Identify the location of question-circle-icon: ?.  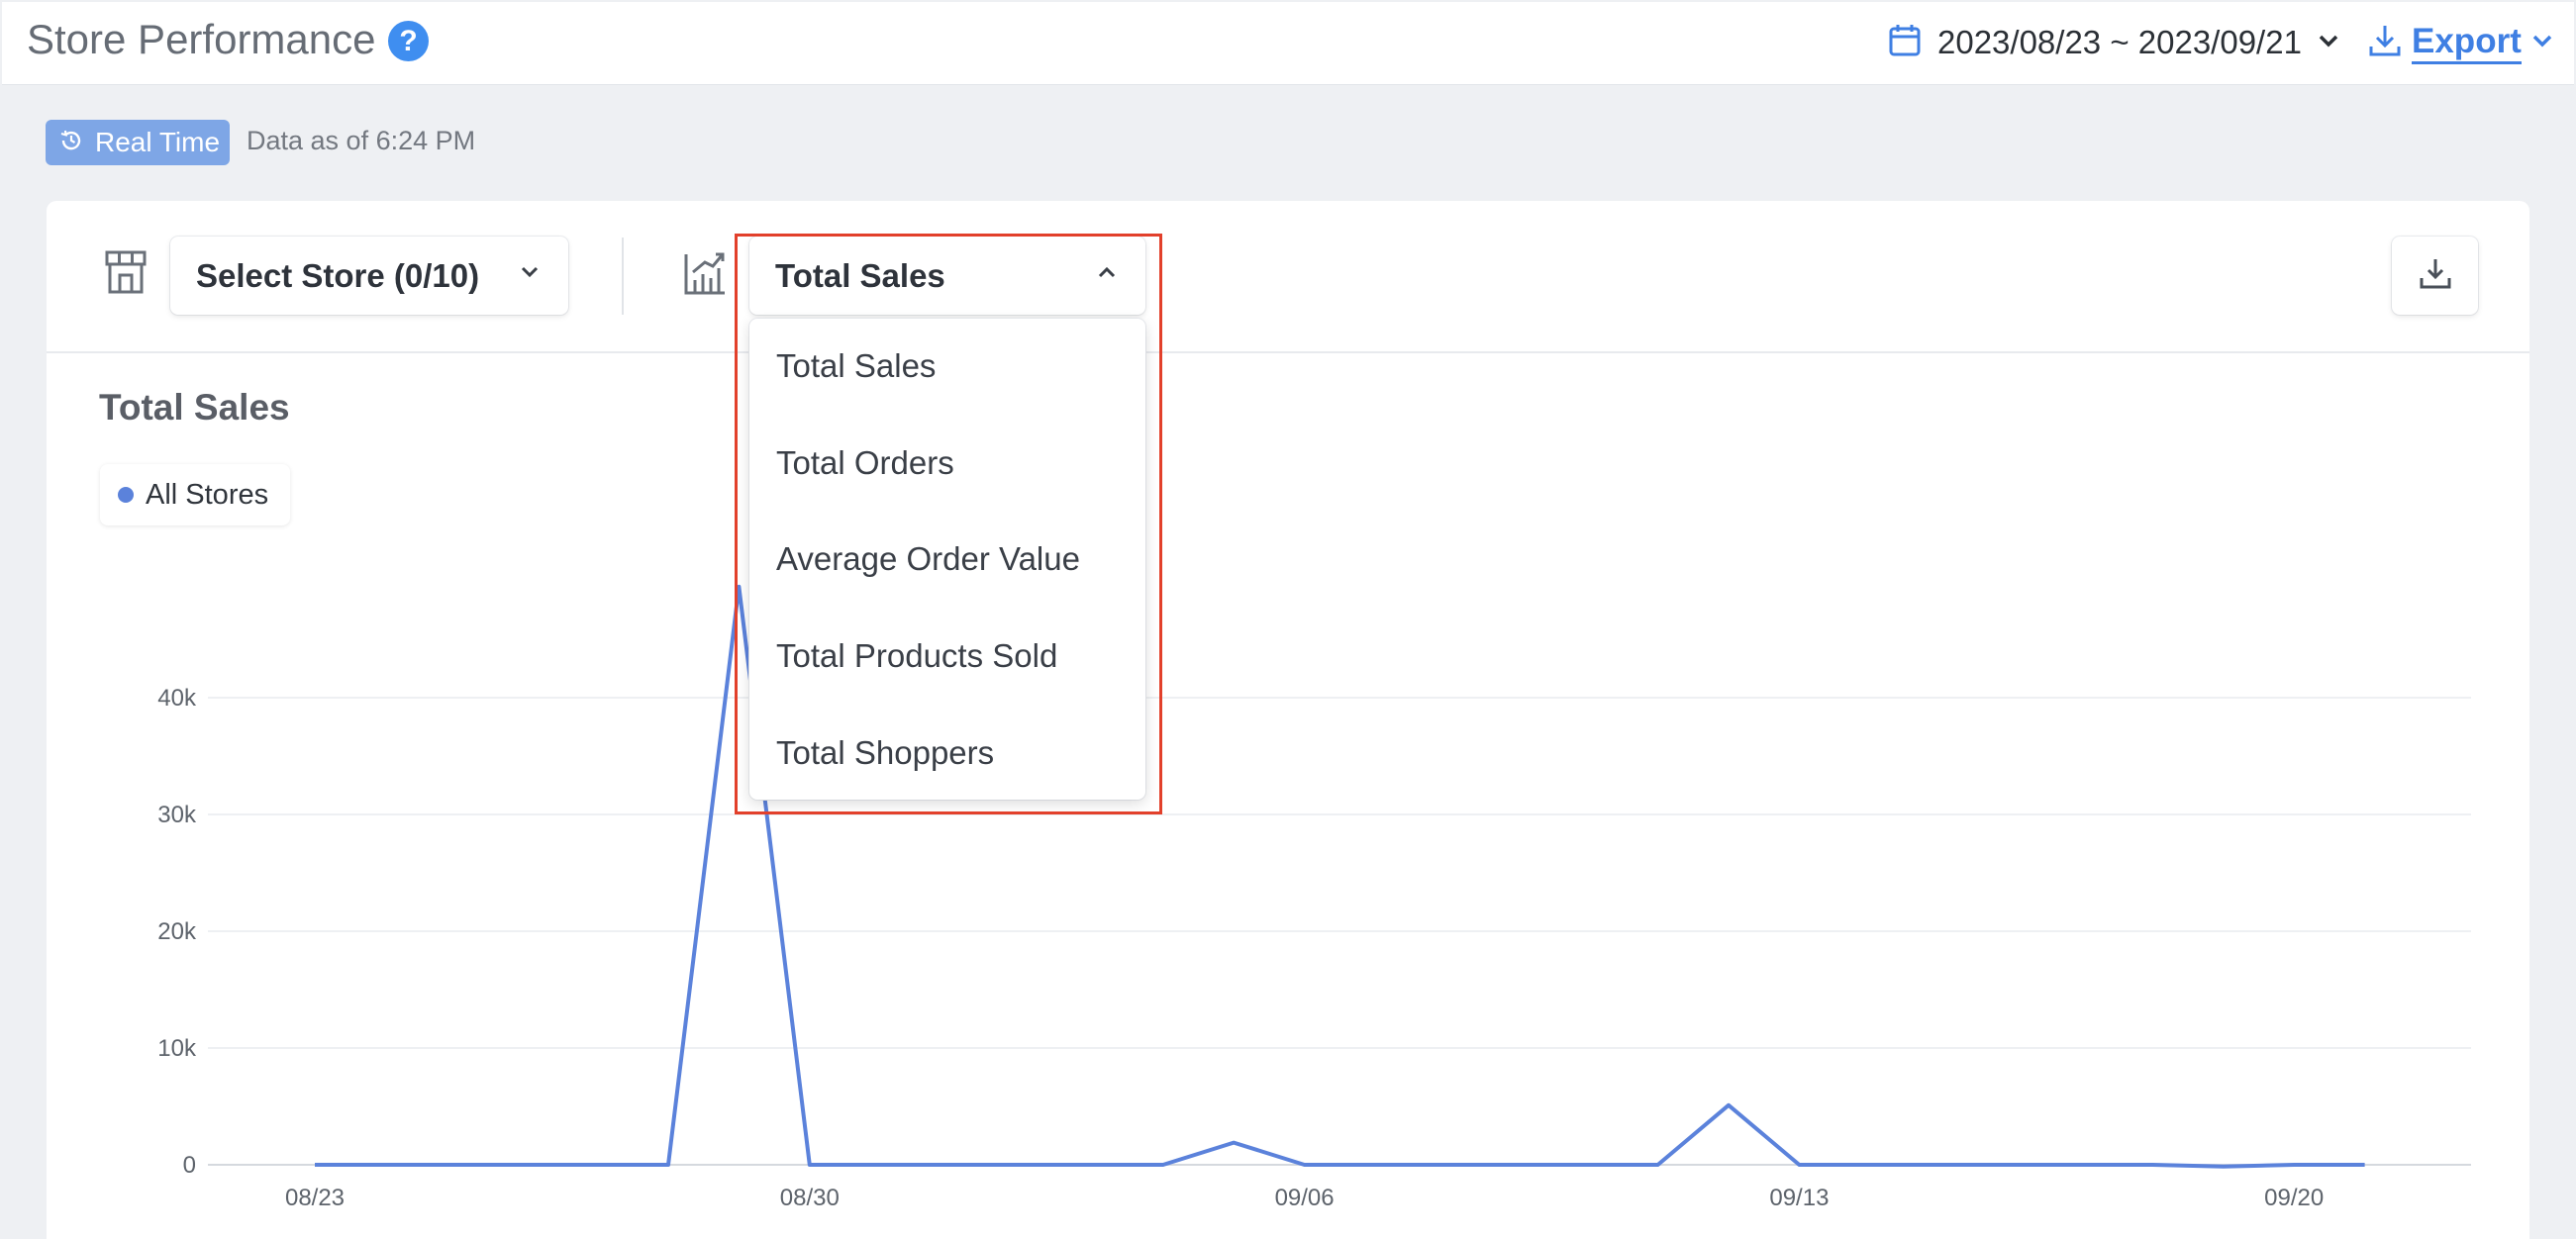
(408, 41).